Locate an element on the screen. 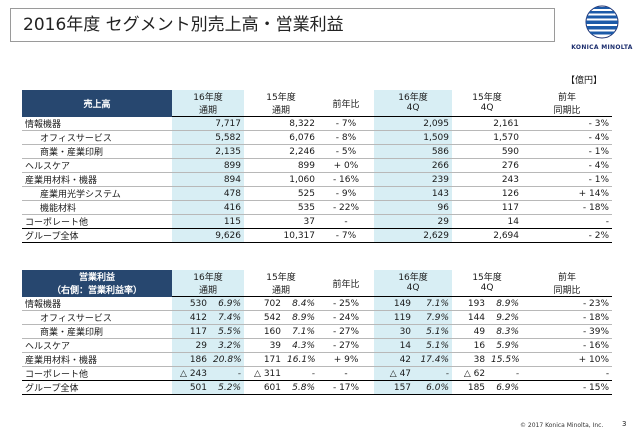 This screenshot has width=640, height=443. cell-rate: 8.3% is located at coordinates (505, 331).